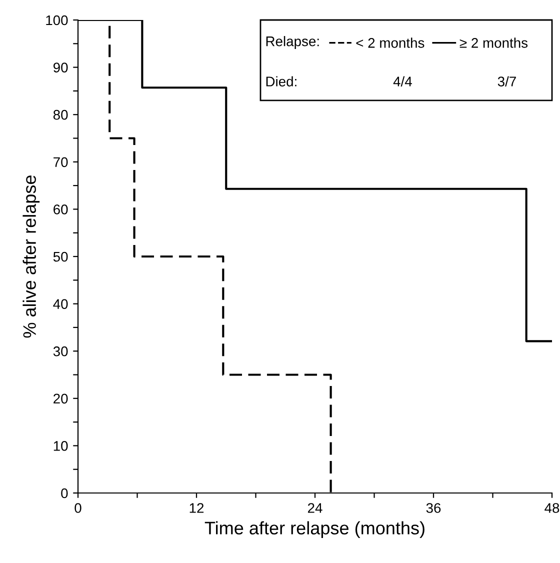 The width and height of the screenshot is (560, 563). Describe the element at coordinates (197, 508) in the screenshot. I see `x-tick-label: 12` at that location.